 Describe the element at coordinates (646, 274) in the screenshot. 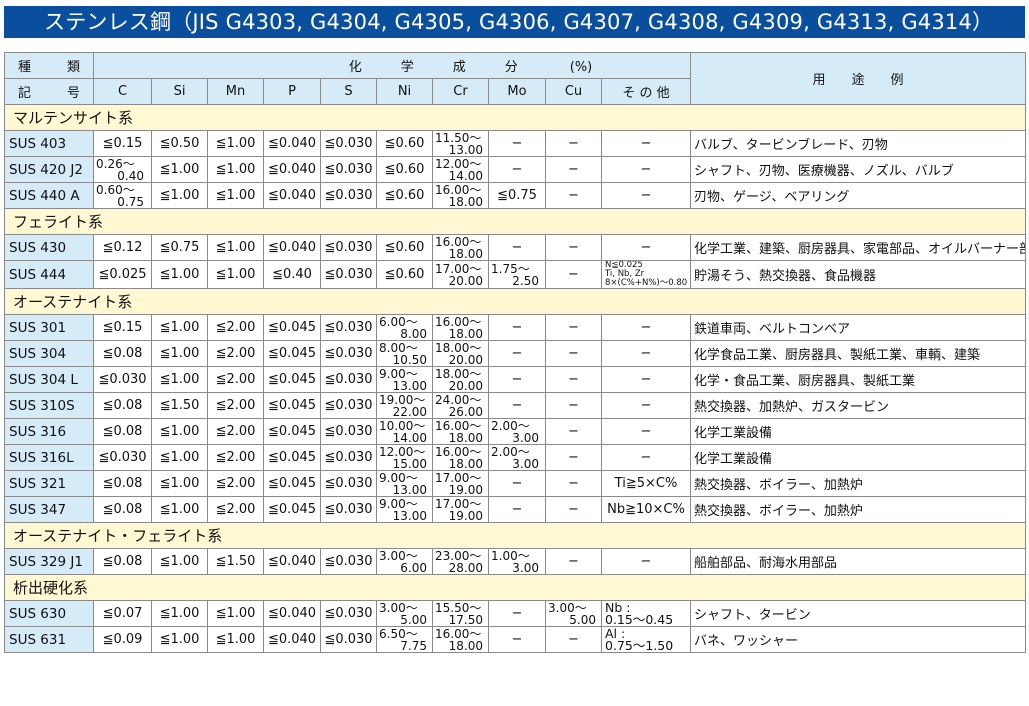

I see `value-cell: N≦0.025 Ti, Nb, Zr 8×(C%+N%)〜0.80` at that location.